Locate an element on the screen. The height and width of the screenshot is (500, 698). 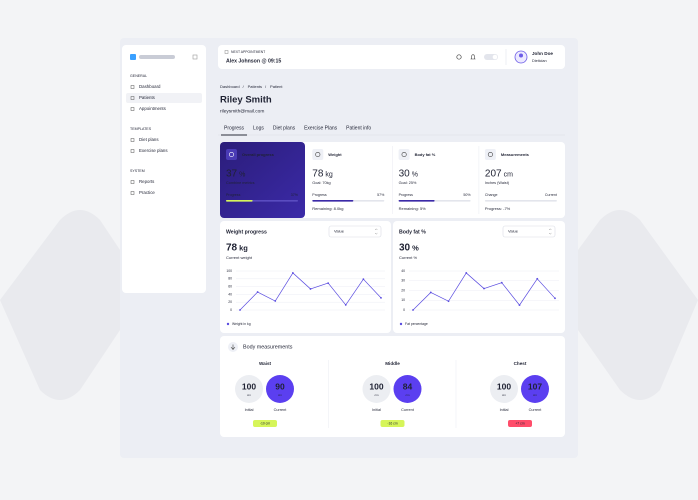
section-icon-glyph is located at coordinates (233, 347).